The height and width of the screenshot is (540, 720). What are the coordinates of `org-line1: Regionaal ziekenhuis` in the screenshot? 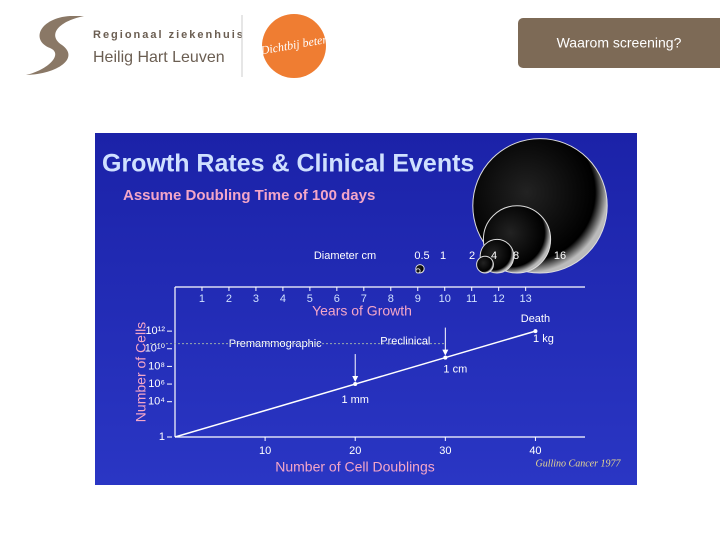 It's located at (169, 35).